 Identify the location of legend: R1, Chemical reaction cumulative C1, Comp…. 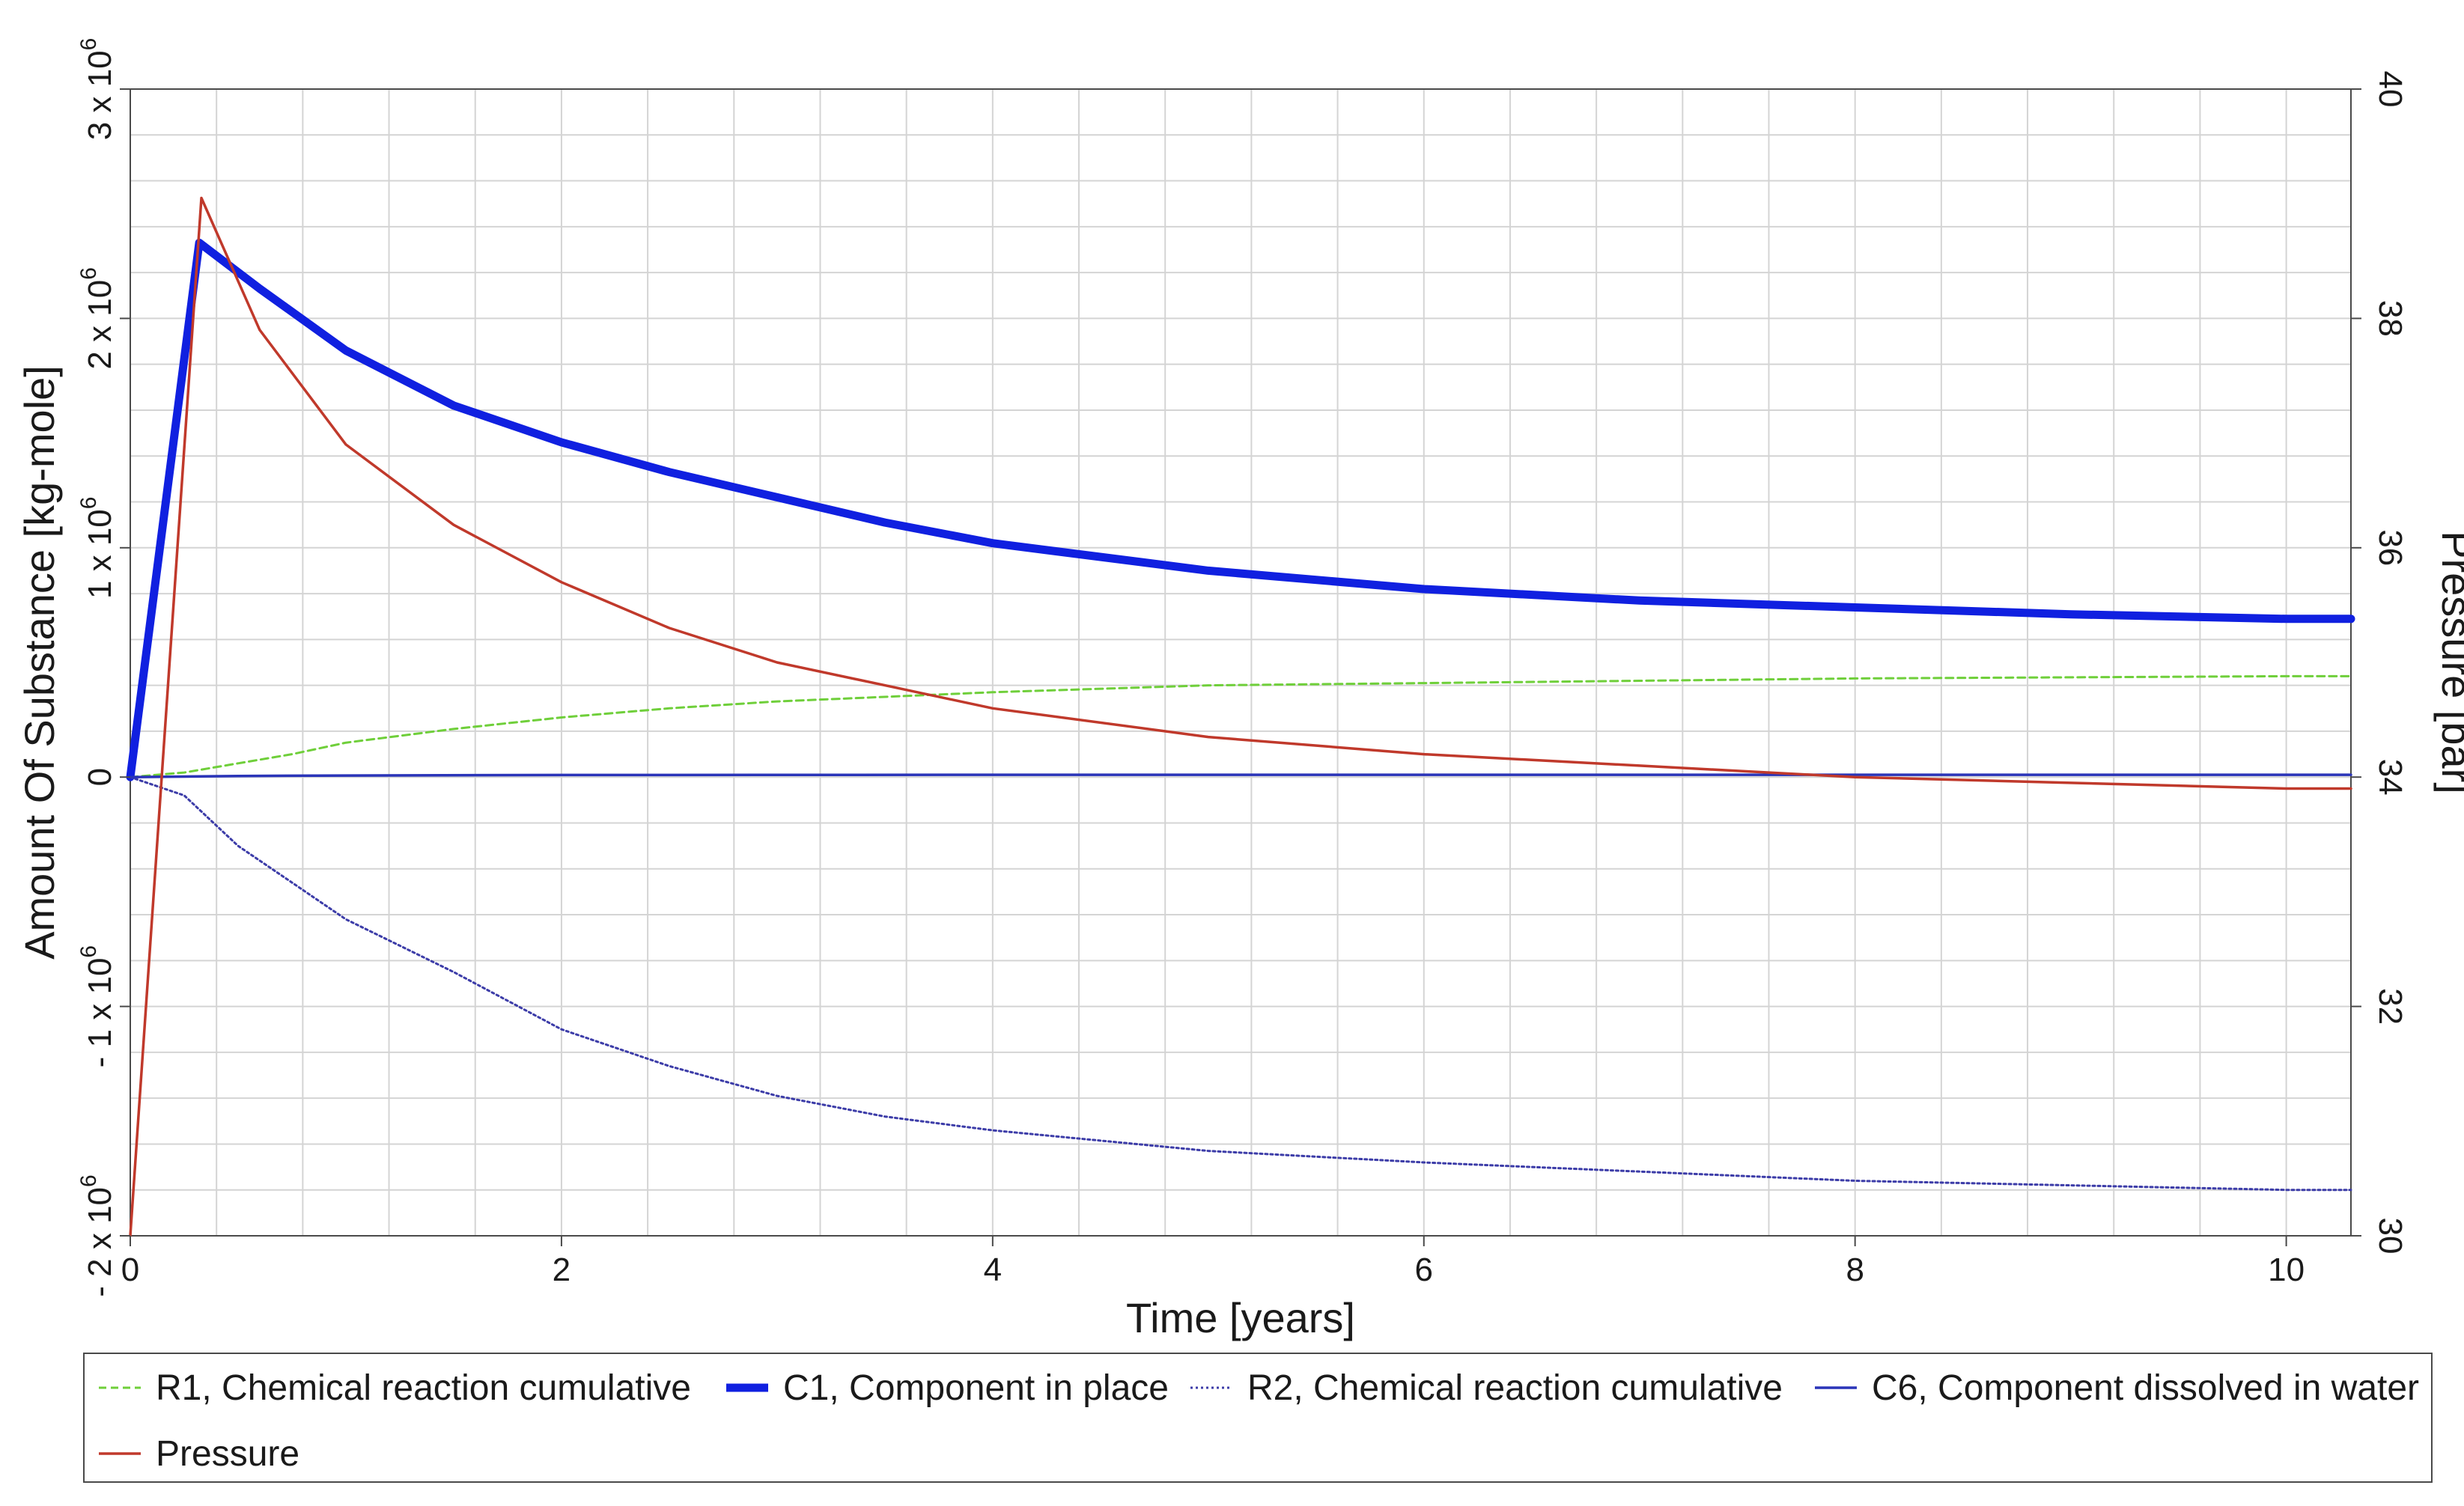
(1259, 1421).